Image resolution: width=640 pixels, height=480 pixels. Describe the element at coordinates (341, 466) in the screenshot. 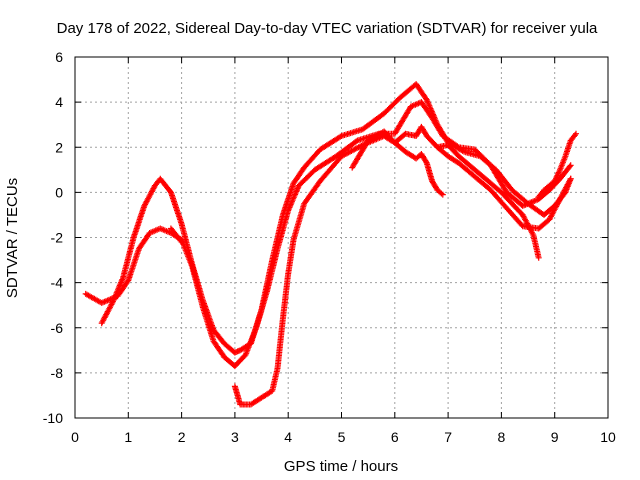

I see `x-axis-label: GPS time / hours` at that location.